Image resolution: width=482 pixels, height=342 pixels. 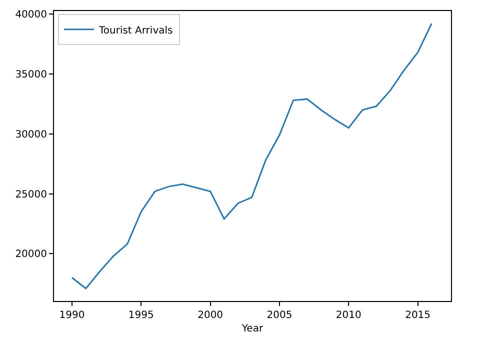 I want to click on x-tick-label: 1990, so click(x=72, y=315).